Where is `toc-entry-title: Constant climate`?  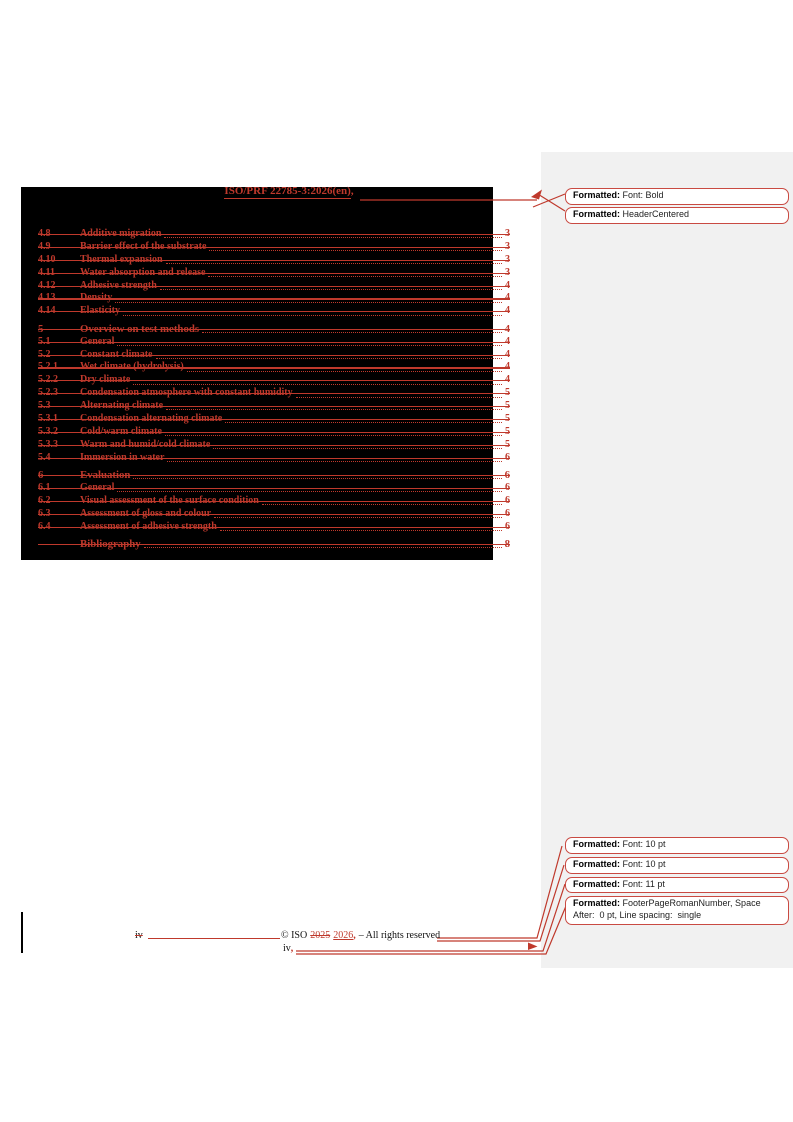 toc-entry-title: Constant climate is located at coordinates (116, 354).